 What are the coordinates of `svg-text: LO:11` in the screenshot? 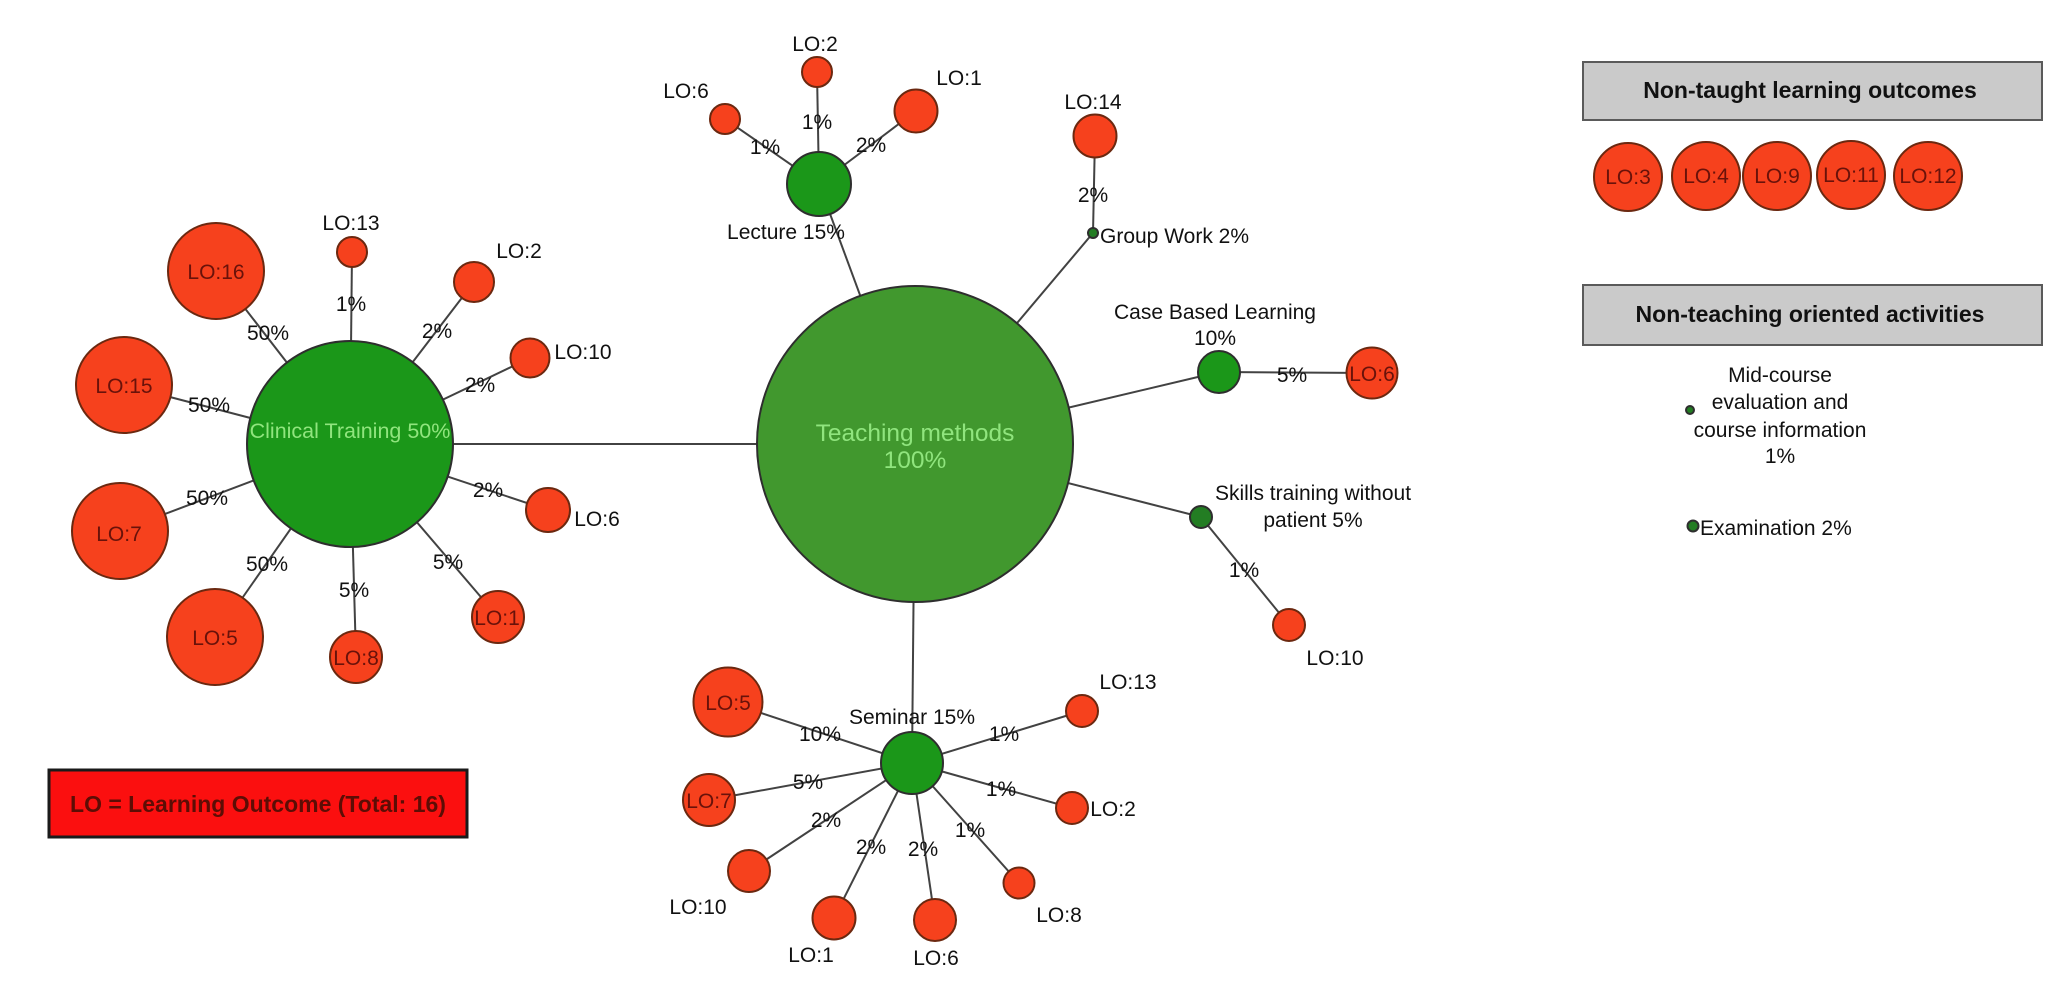 It's located at (1851, 175).